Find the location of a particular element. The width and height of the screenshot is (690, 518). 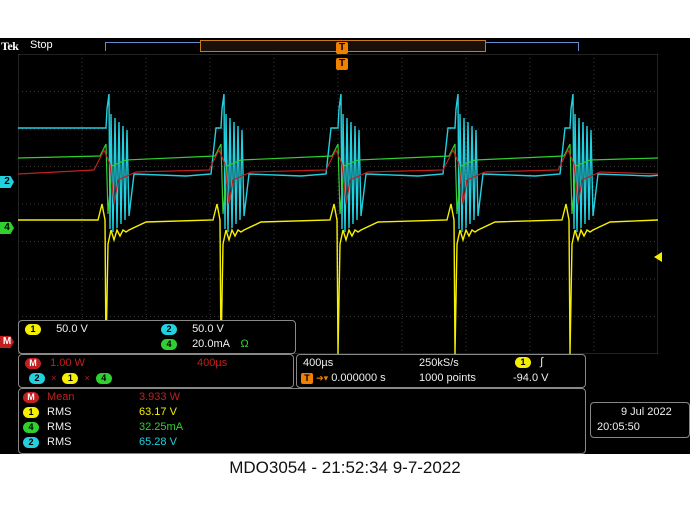

sample-rate: 250kS/s is located at coordinates (439, 363).